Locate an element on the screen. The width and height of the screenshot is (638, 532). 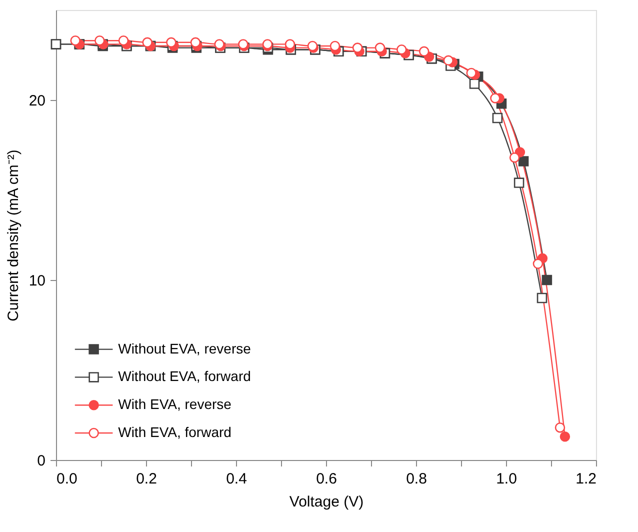
y-tick-label: 0 is located at coordinates (41, 461).